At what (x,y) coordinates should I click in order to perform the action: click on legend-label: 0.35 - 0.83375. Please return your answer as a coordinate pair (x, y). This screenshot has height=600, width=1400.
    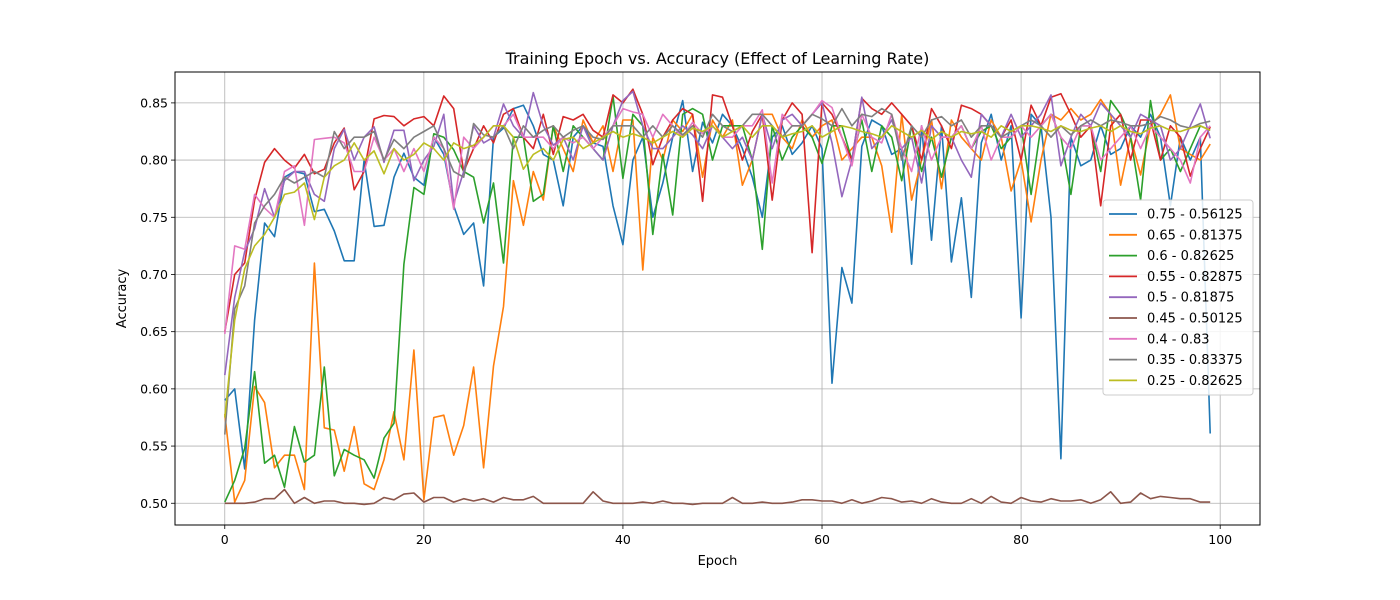
    Looking at the image, I should click on (1195, 360).